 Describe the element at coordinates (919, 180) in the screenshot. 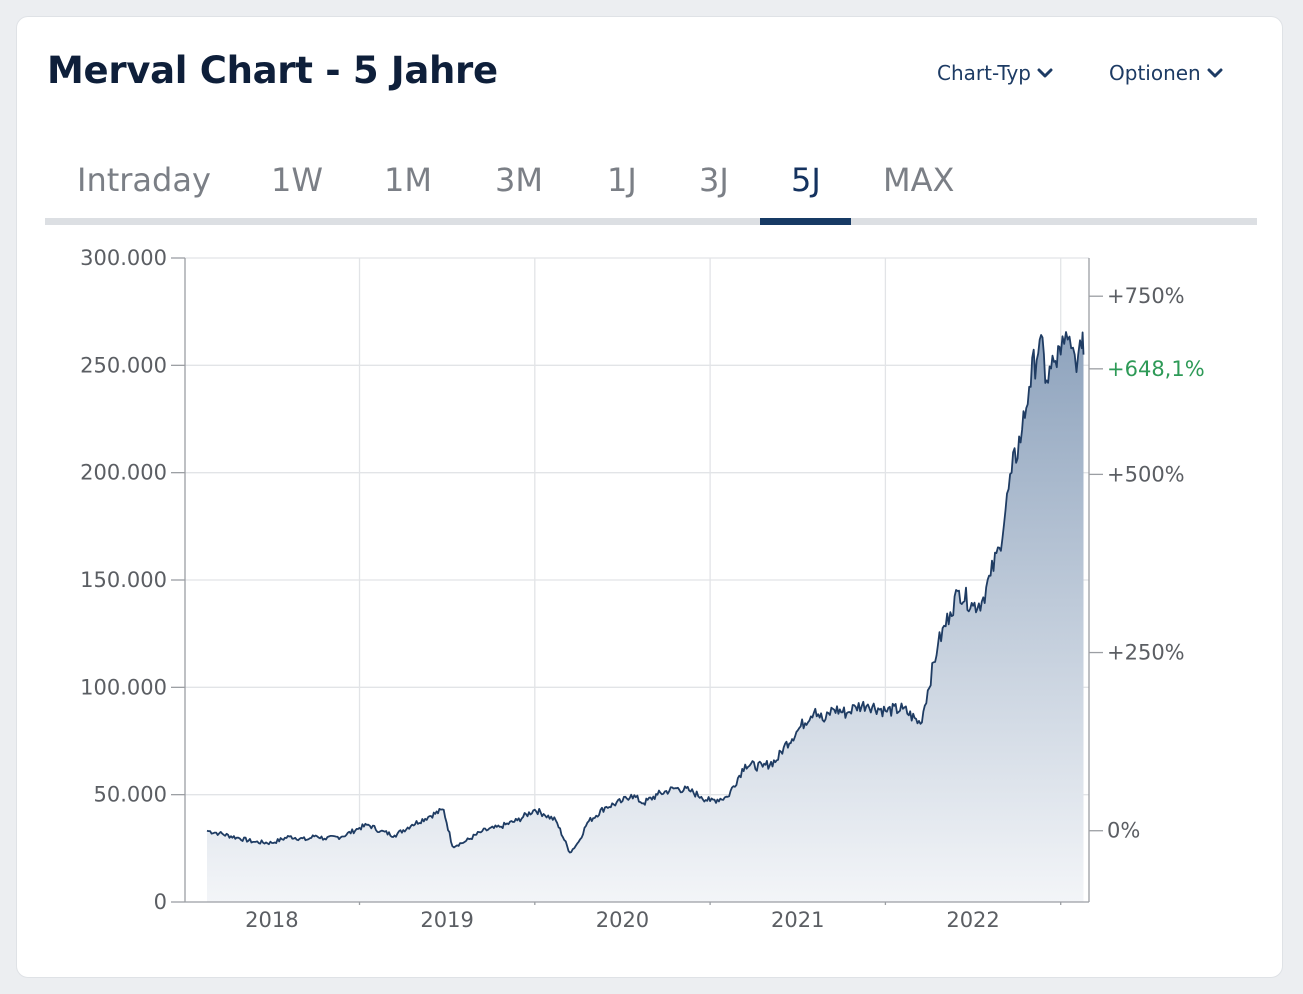

I see `tab-max: MAX` at that location.